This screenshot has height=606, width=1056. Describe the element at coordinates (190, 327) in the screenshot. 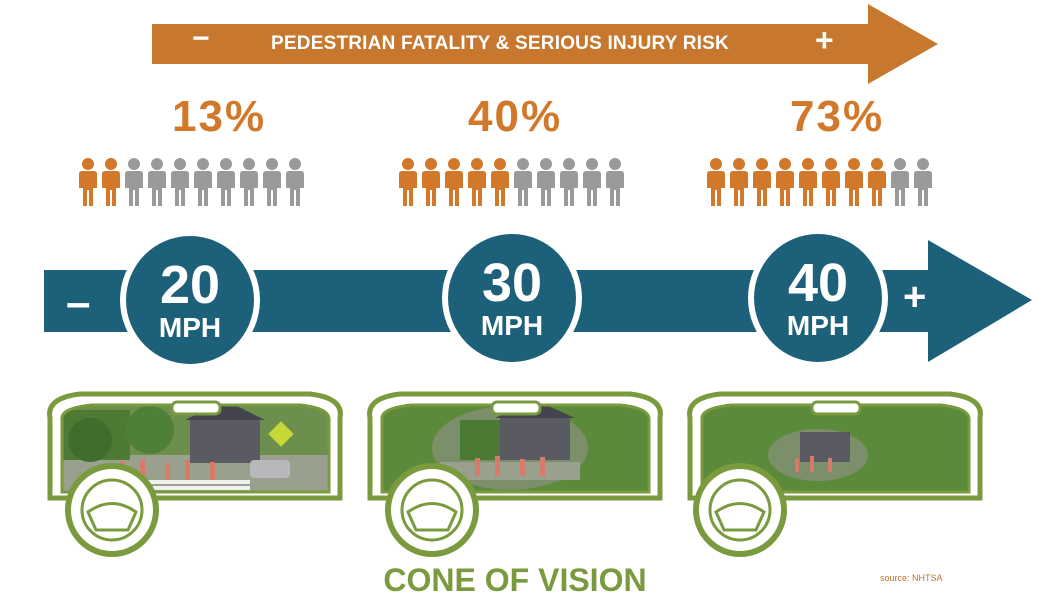

I see `speed-unit-20: MPH` at that location.